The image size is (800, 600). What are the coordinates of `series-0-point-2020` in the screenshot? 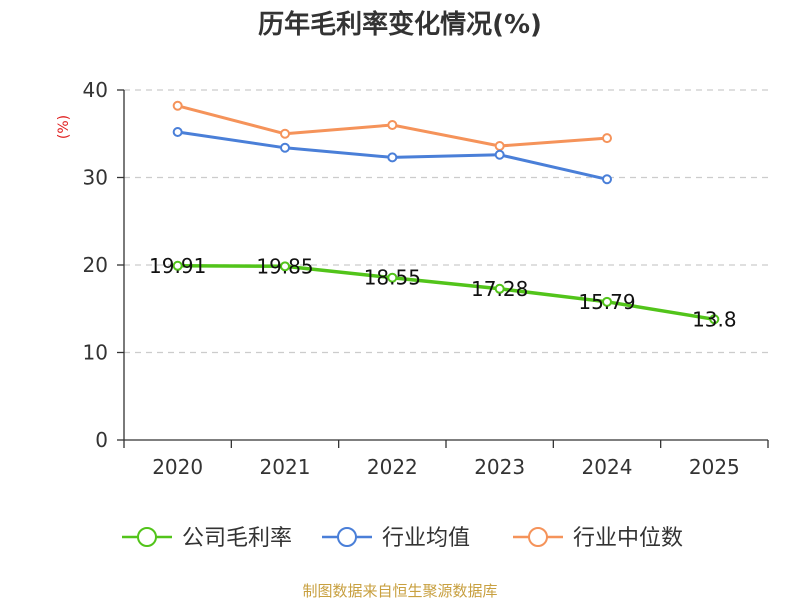 It's located at (177, 265).